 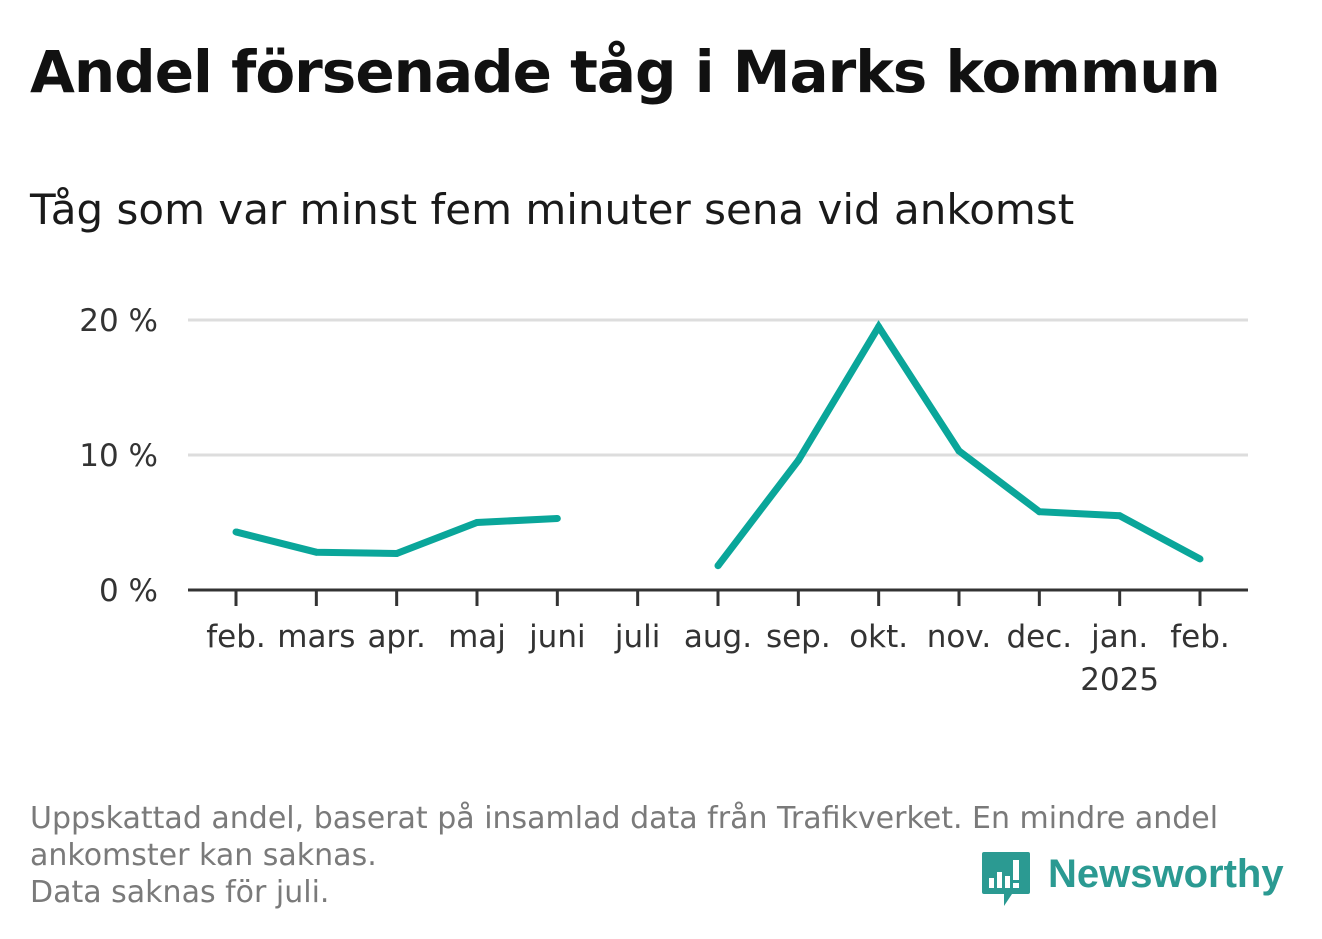 I want to click on chart-title: Andel försenade tåg i Marks kommun, so click(x=625, y=72).